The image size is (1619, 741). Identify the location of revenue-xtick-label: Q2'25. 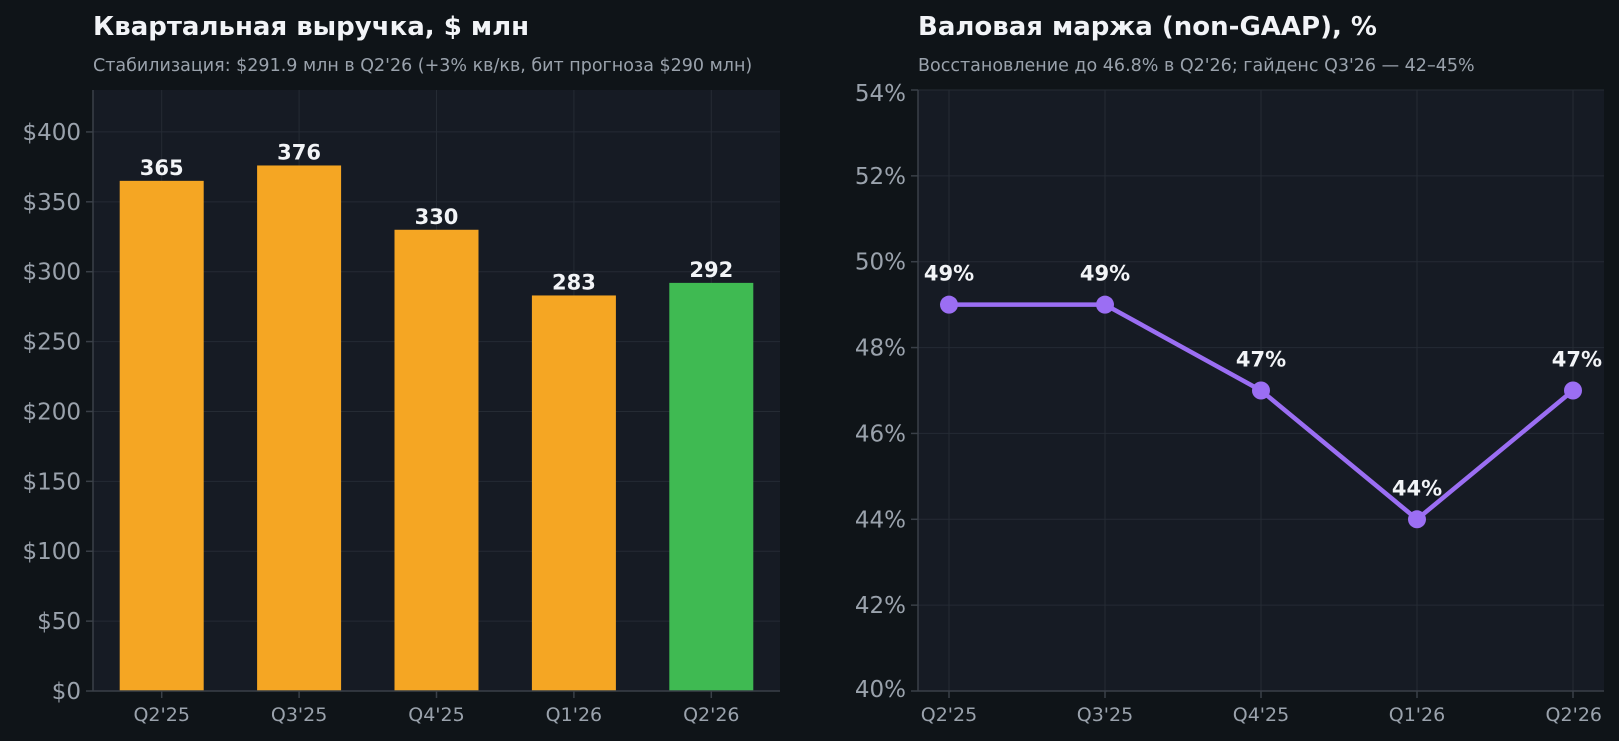
(161, 715).